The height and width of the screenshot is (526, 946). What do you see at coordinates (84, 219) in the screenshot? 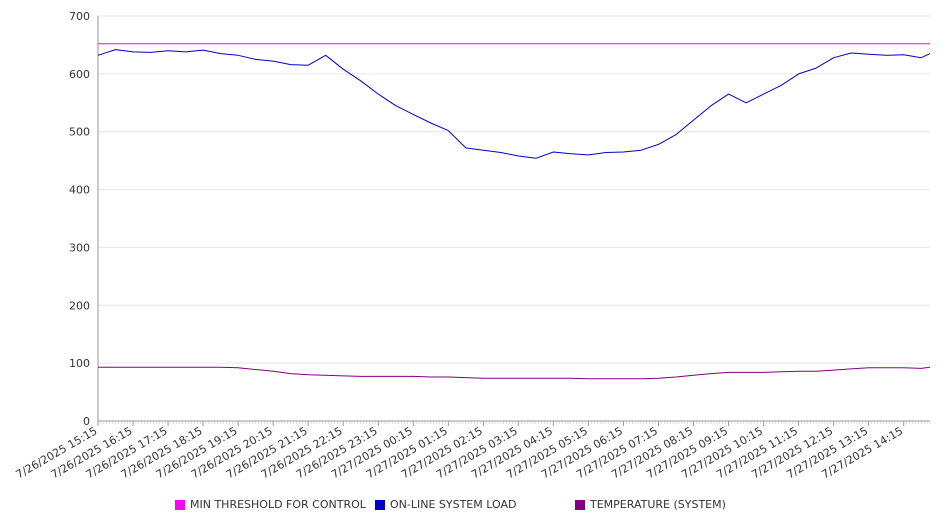
I see `y-axis: 0 100 200 300 400 500 600 700` at bounding box center [84, 219].